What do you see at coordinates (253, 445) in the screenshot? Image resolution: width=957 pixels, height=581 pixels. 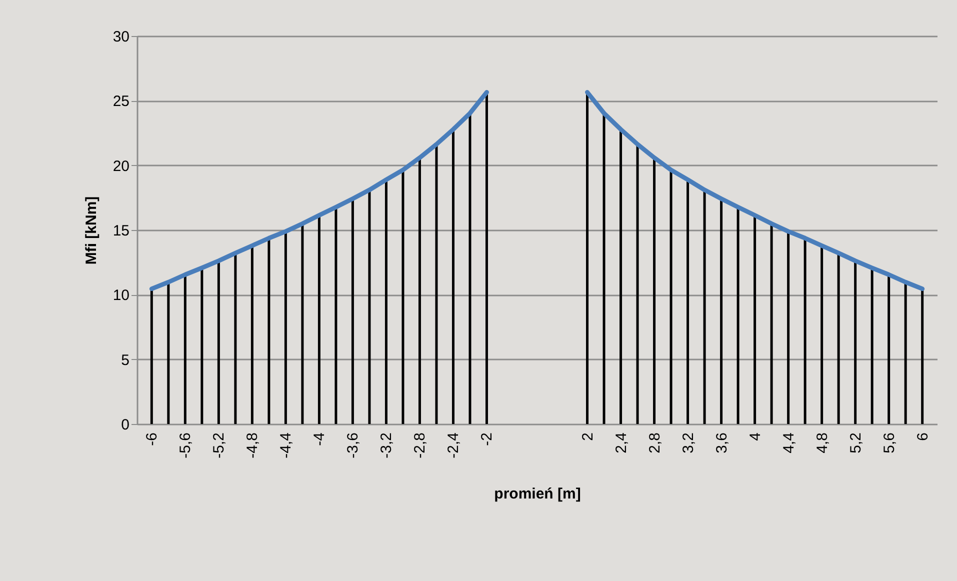 I see `x-tick-label: -4,8` at bounding box center [253, 445].